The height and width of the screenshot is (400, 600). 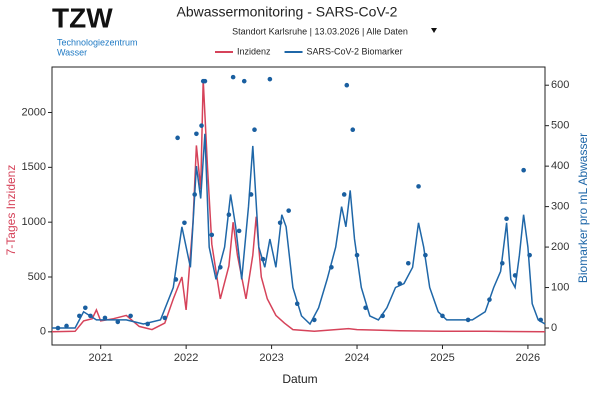 I want to click on x-tick-label: 2021, so click(x=100, y=358).